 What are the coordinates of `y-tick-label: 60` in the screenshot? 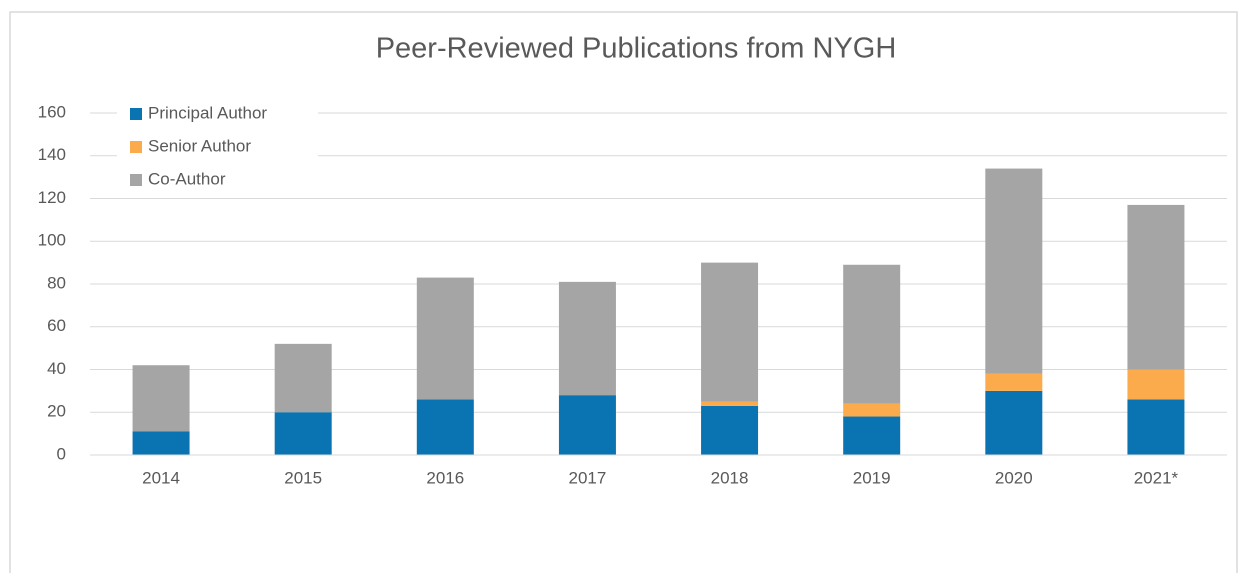 It's located at (56, 325).